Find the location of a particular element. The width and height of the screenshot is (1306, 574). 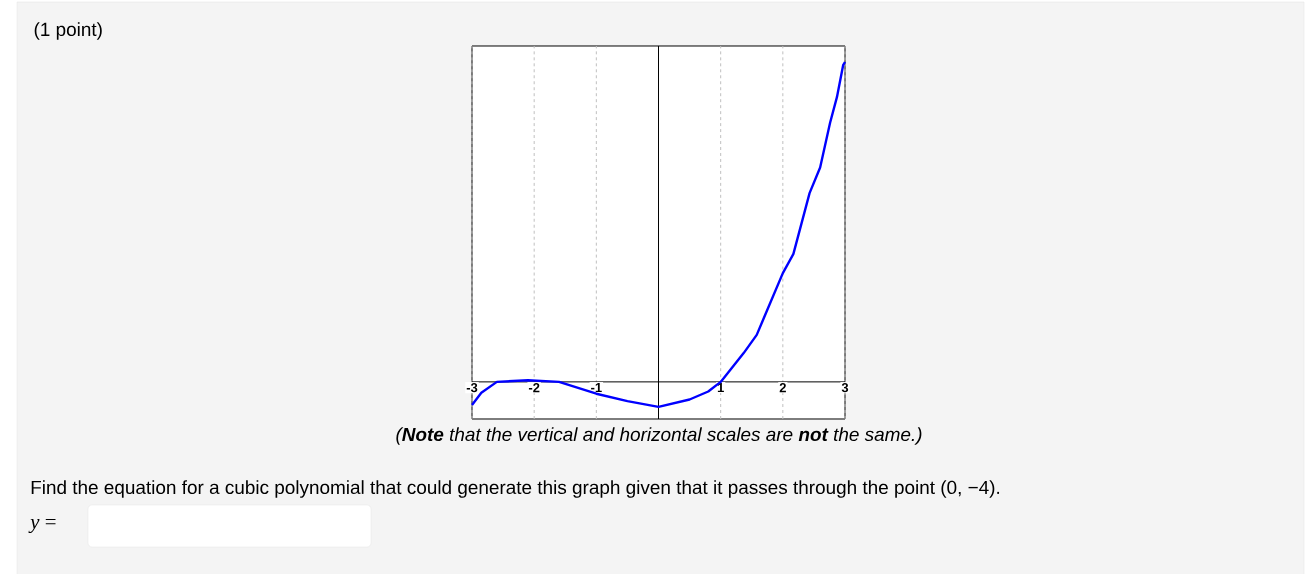

text: (Note that the vertical and horizontal scales are not the same.) is located at coordinates (659, 436).